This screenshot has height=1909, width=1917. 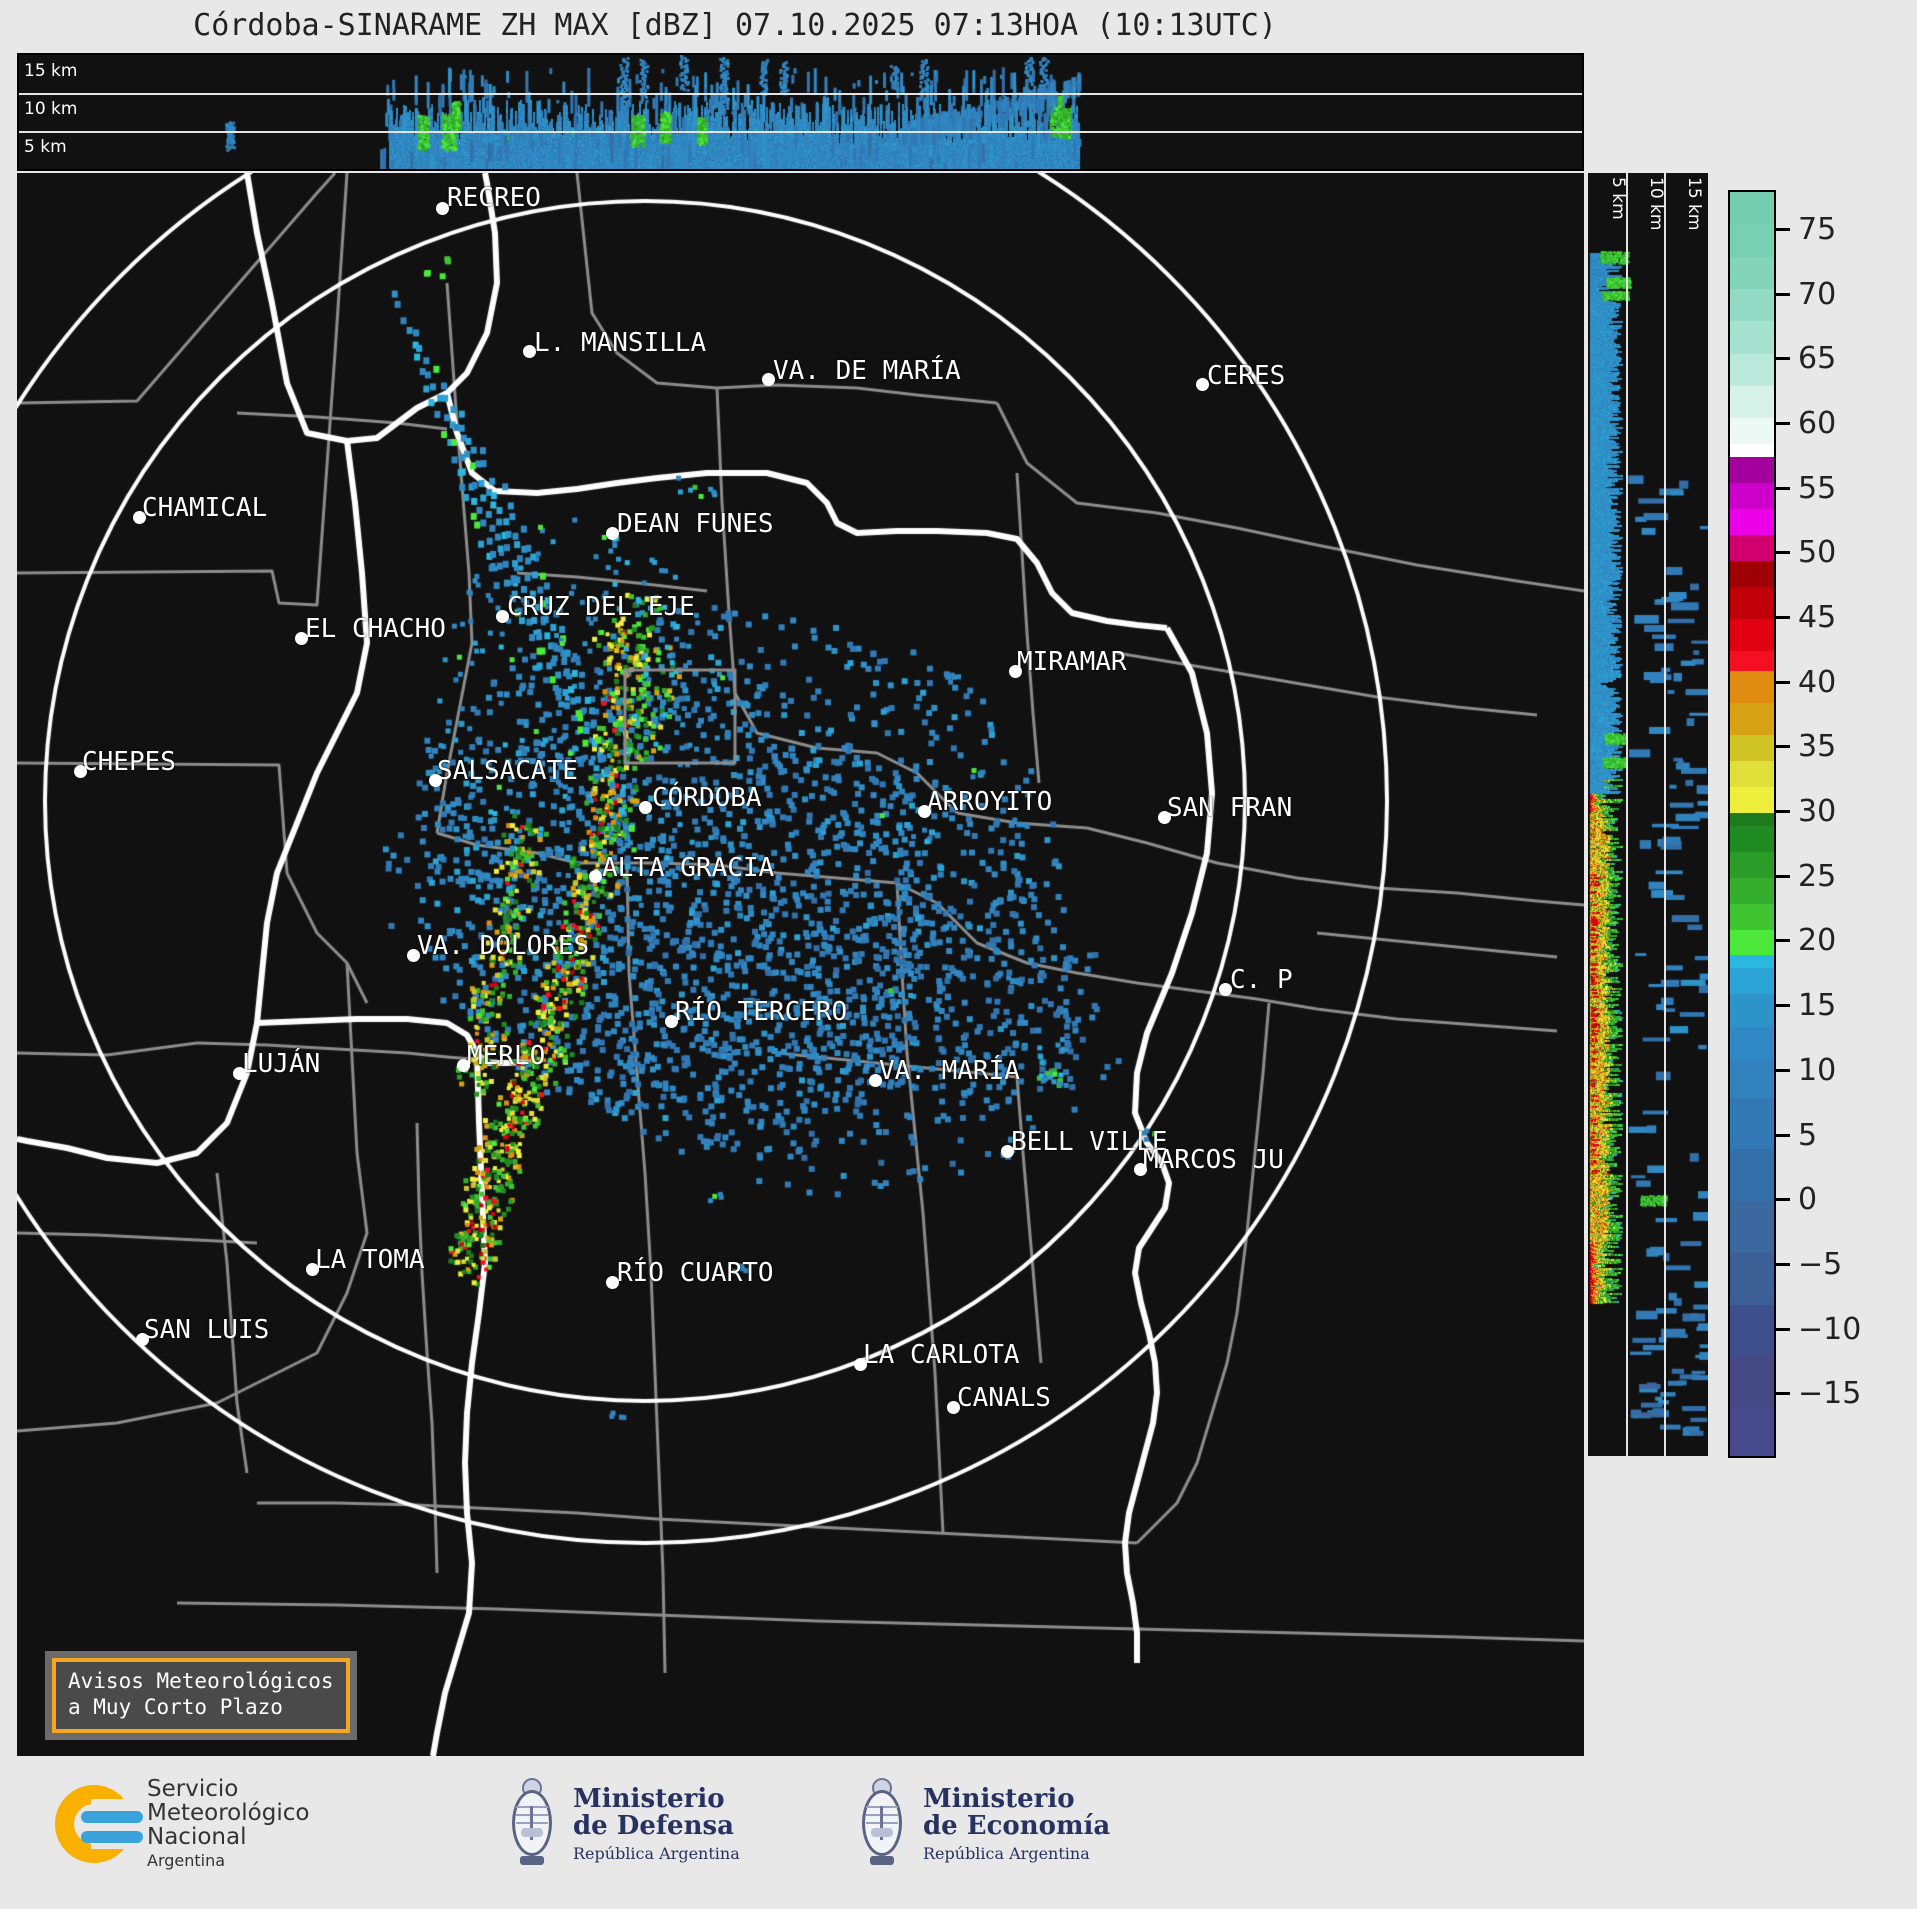 What do you see at coordinates (494, 198) in the screenshot?
I see `city-label-recreo: RECREO` at bounding box center [494, 198].